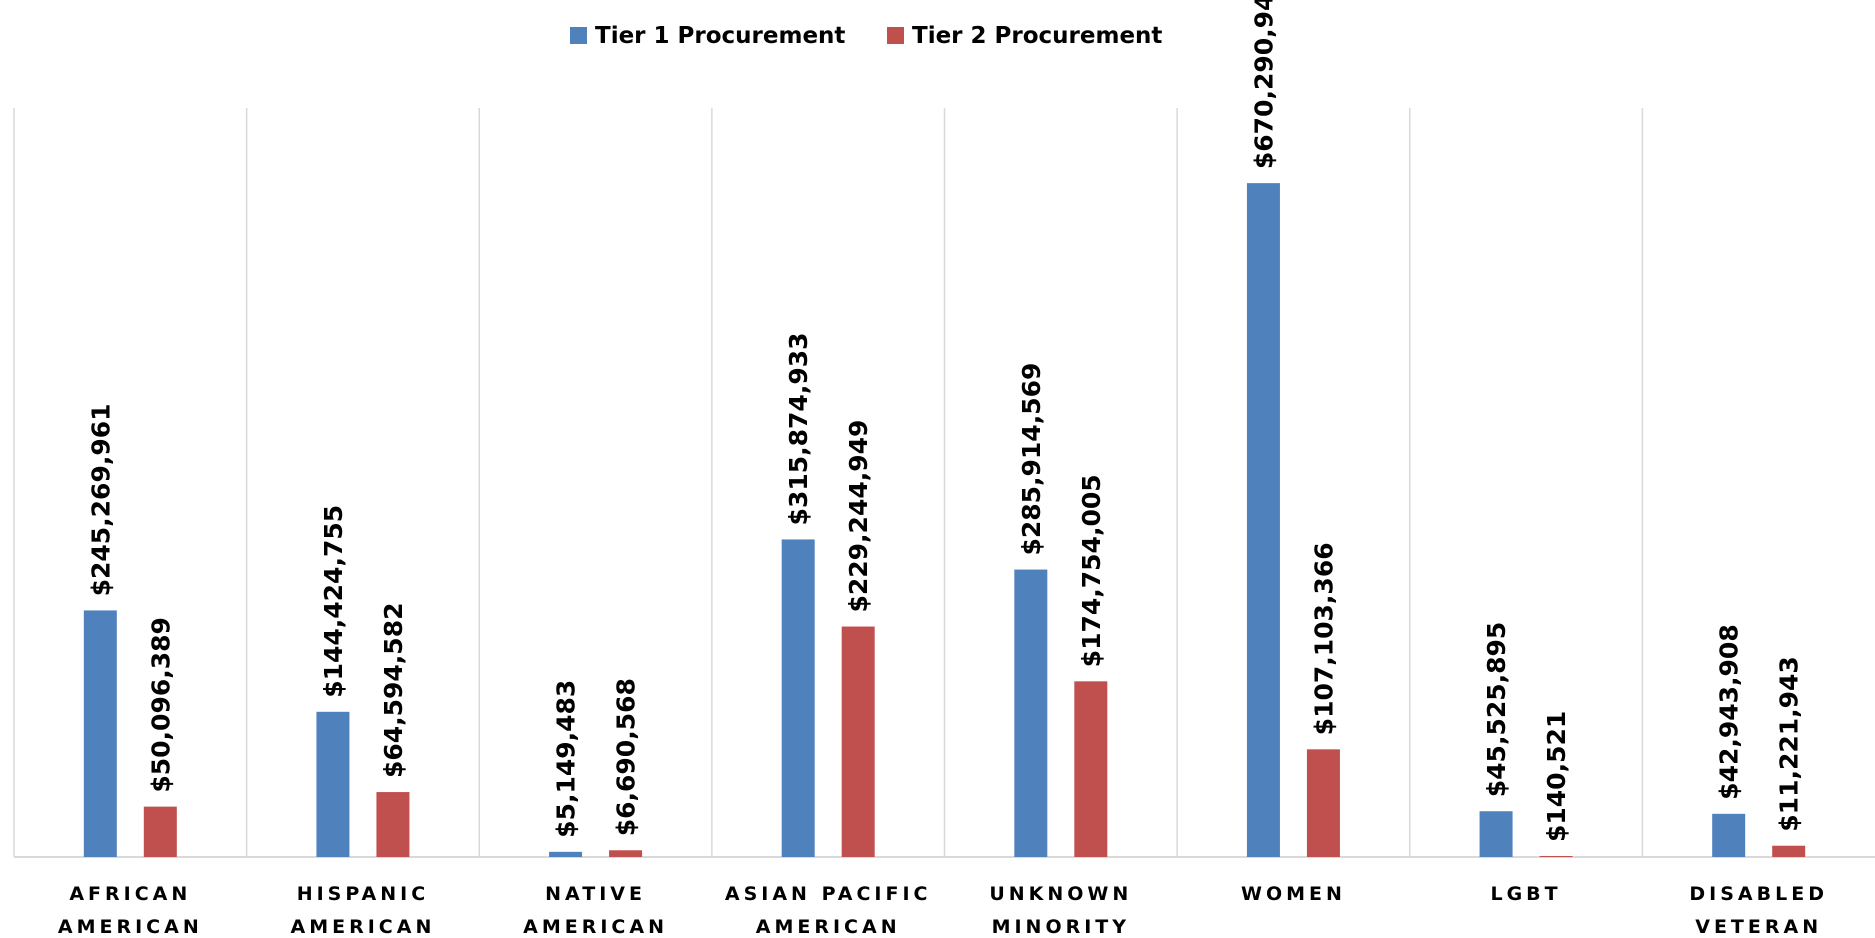 The height and width of the screenshot is (938, 1875). I want to click on category-label-3-line-1: AMERICAN, so click(828, 927).